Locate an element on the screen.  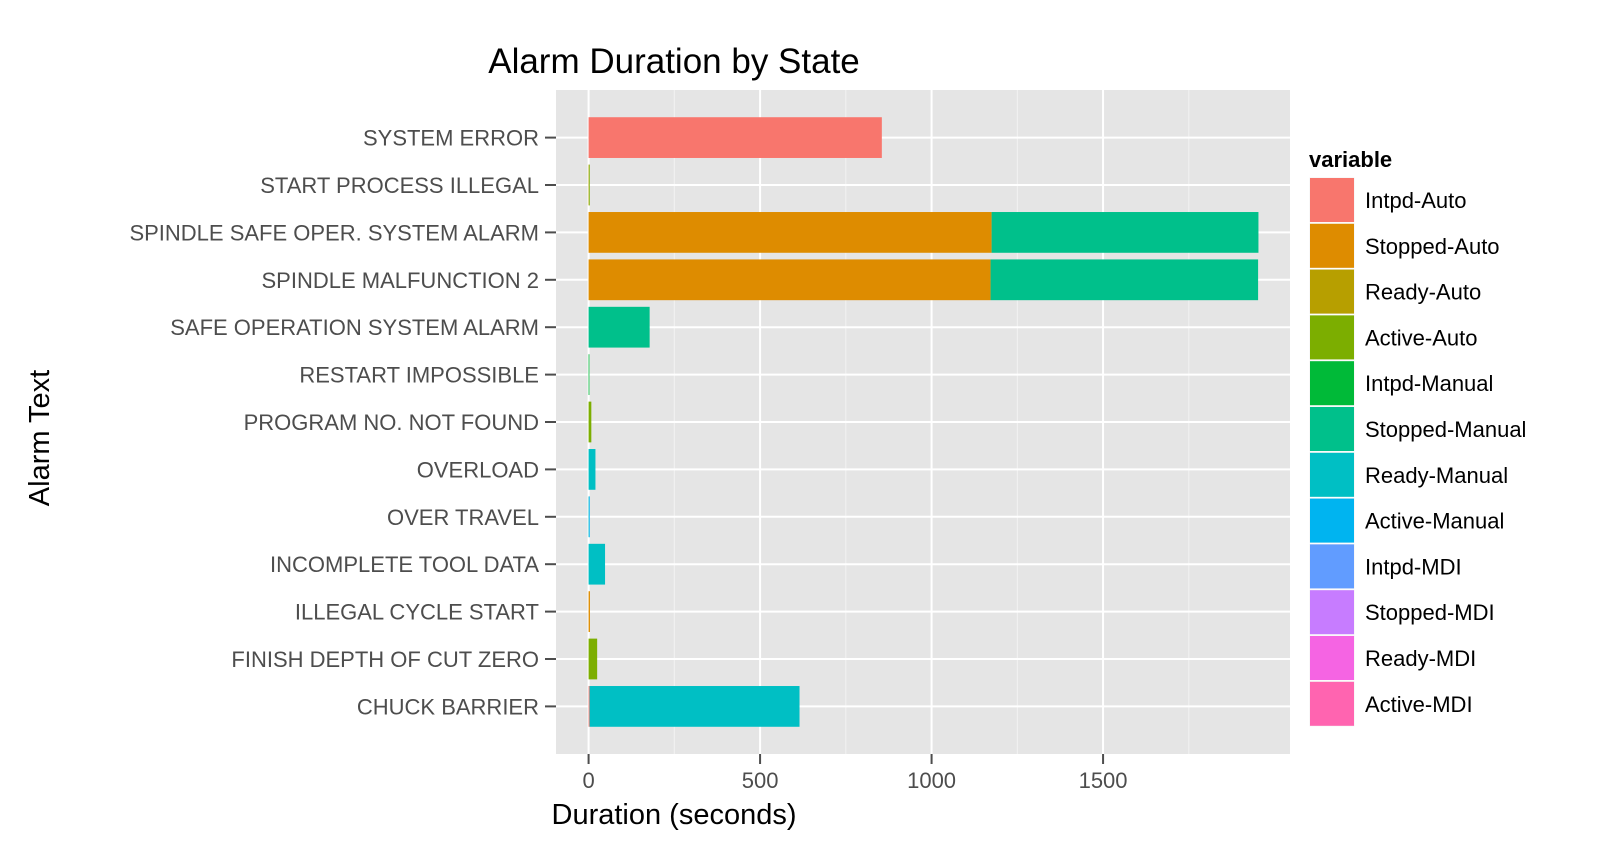
y-tick-label: ILLEGAL CYCLE START is located at coordinates (417, 612).